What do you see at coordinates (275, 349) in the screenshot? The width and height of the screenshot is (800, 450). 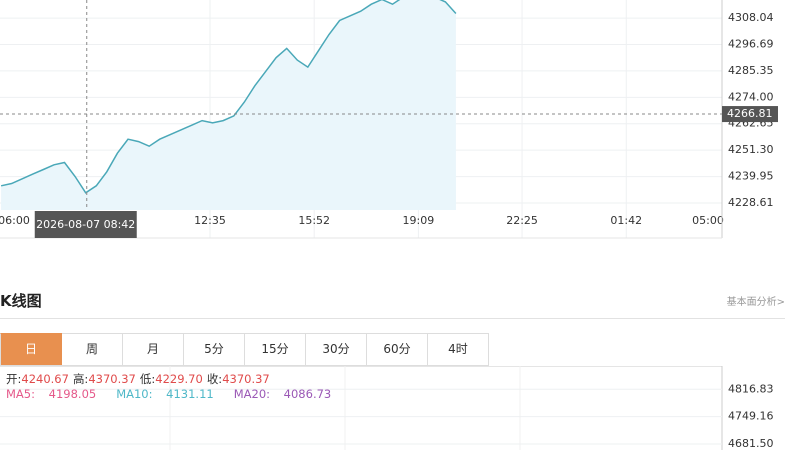 I see `period-tab: 15分` at bounding box center [275, 349].